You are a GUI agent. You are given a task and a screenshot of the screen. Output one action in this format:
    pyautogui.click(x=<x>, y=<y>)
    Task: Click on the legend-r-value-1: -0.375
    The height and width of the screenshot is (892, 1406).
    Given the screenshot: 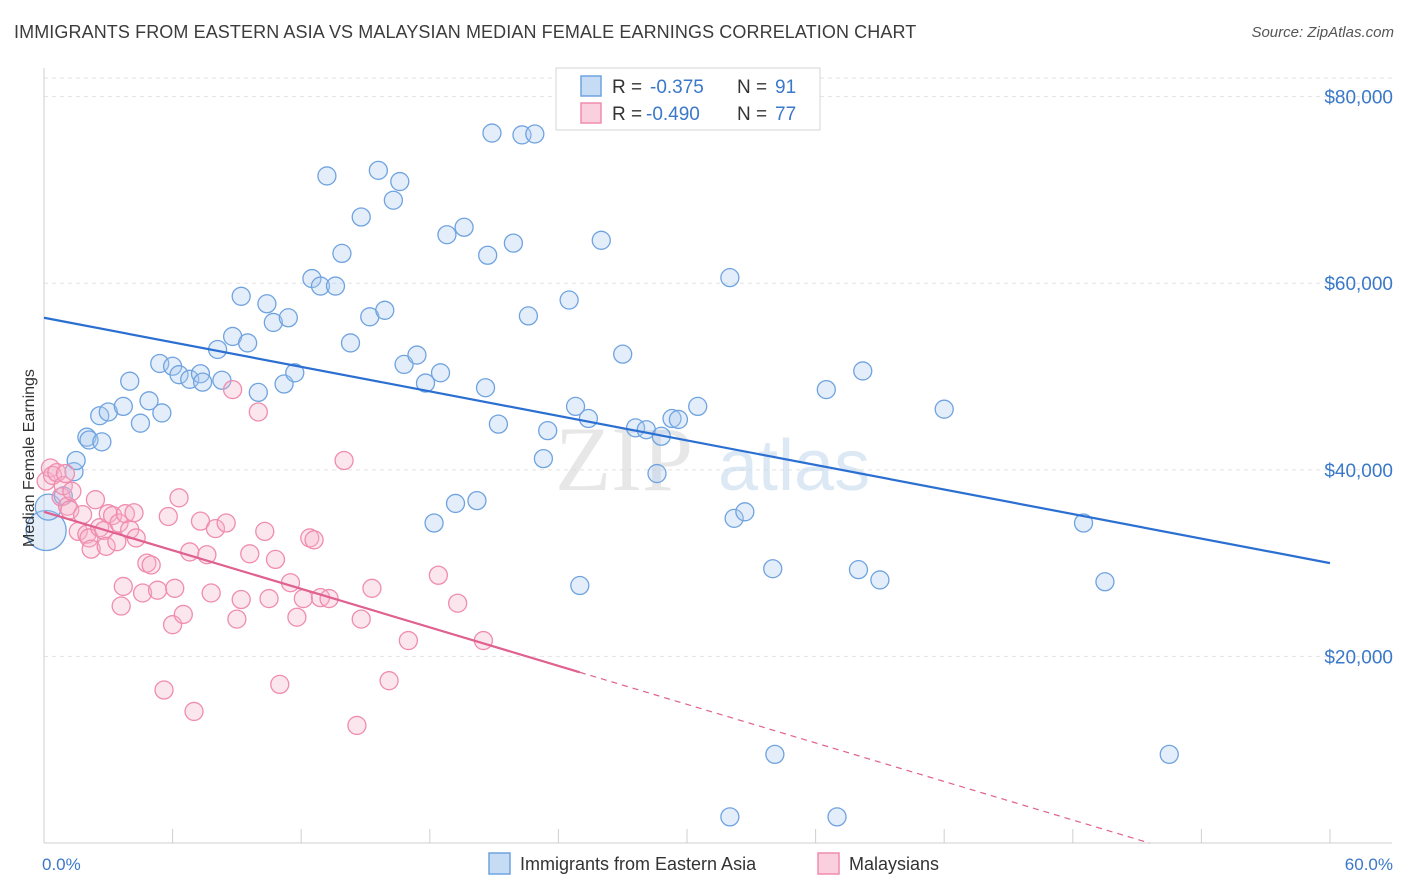 What is the action you would take?
    pyautogui.click(x=677, y=87)
    